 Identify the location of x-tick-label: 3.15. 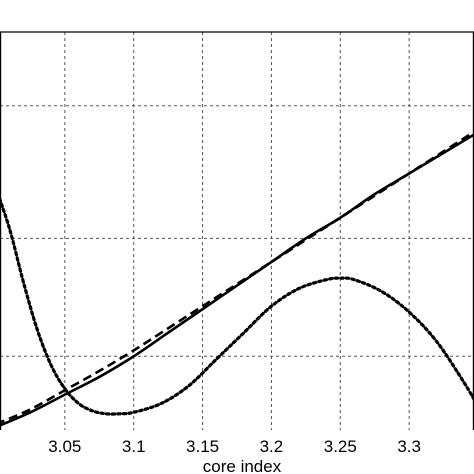
(202, 446).